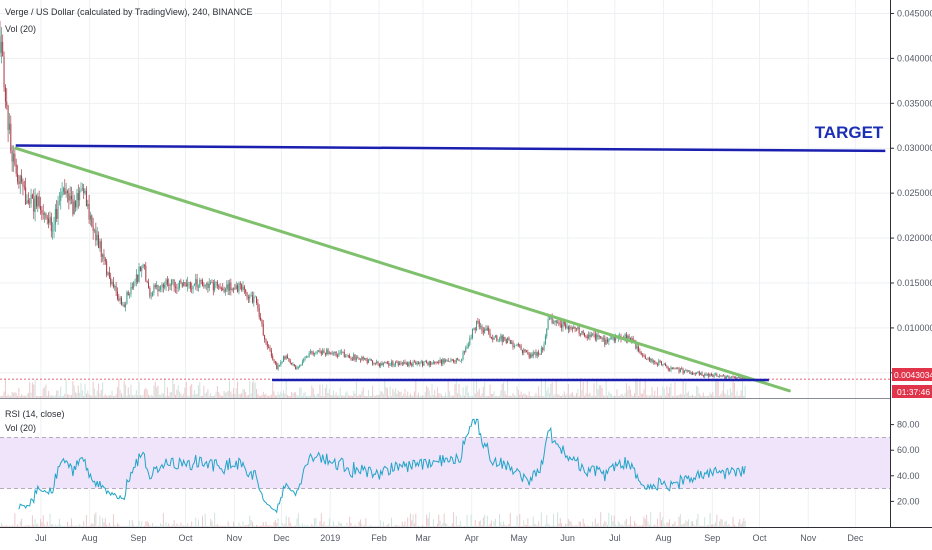 This screenshot has height=550, width=932. I want to click on target-line, so click(450, 148).